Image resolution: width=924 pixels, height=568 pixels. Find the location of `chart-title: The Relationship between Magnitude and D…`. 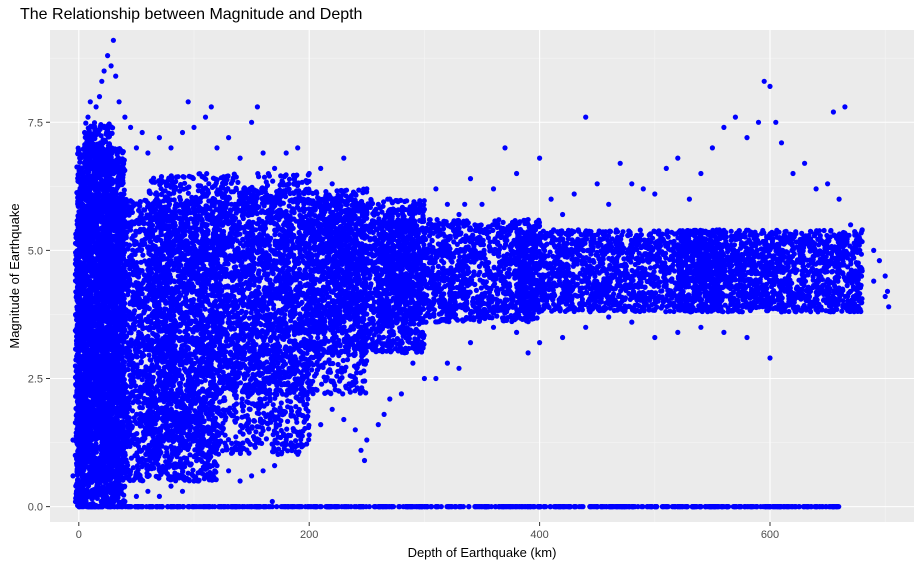

chart-title: The Relationship between Magnitude and D… is located at coordinates (191, 14).